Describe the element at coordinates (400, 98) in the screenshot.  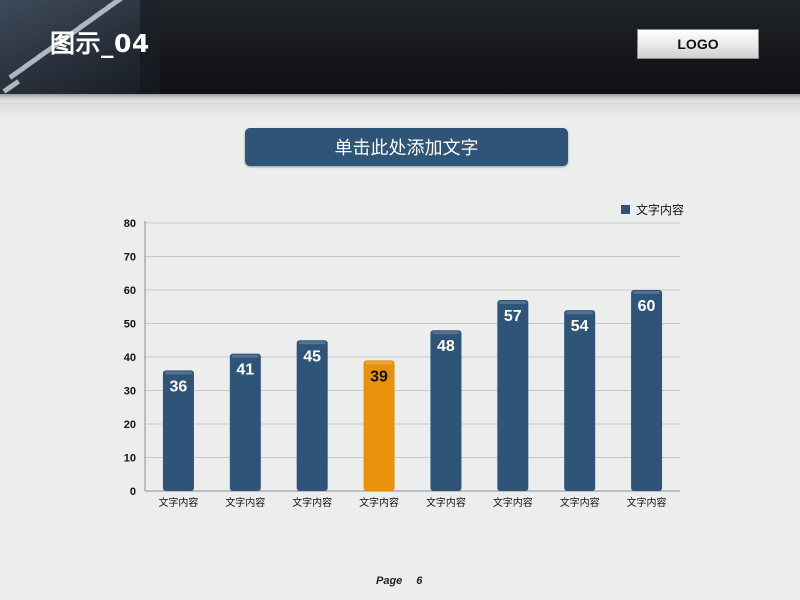
I see `header-divider` at that location.